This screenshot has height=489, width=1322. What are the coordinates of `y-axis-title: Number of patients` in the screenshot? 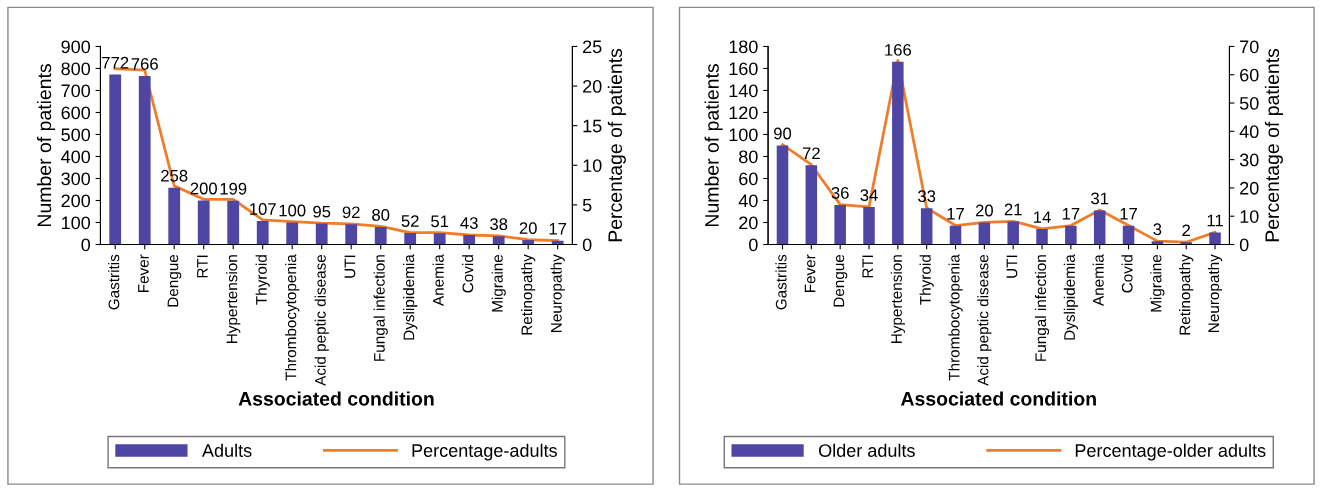 It's located at (46, 145).